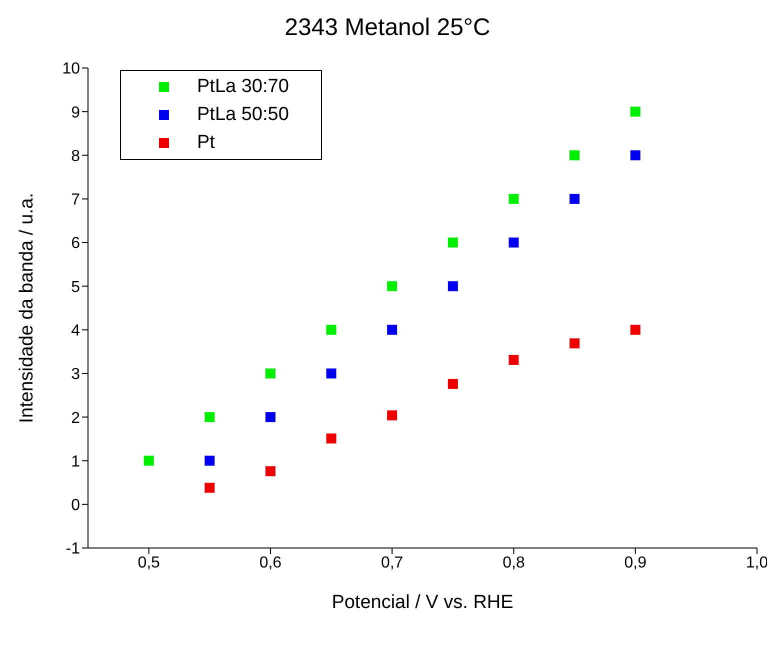 This screenshot has height=646, width=775. What do you see at coordinates (513, 563) in the screenshot?
I see `x-tick-label: 0,8` at bounding box center [513, 563].